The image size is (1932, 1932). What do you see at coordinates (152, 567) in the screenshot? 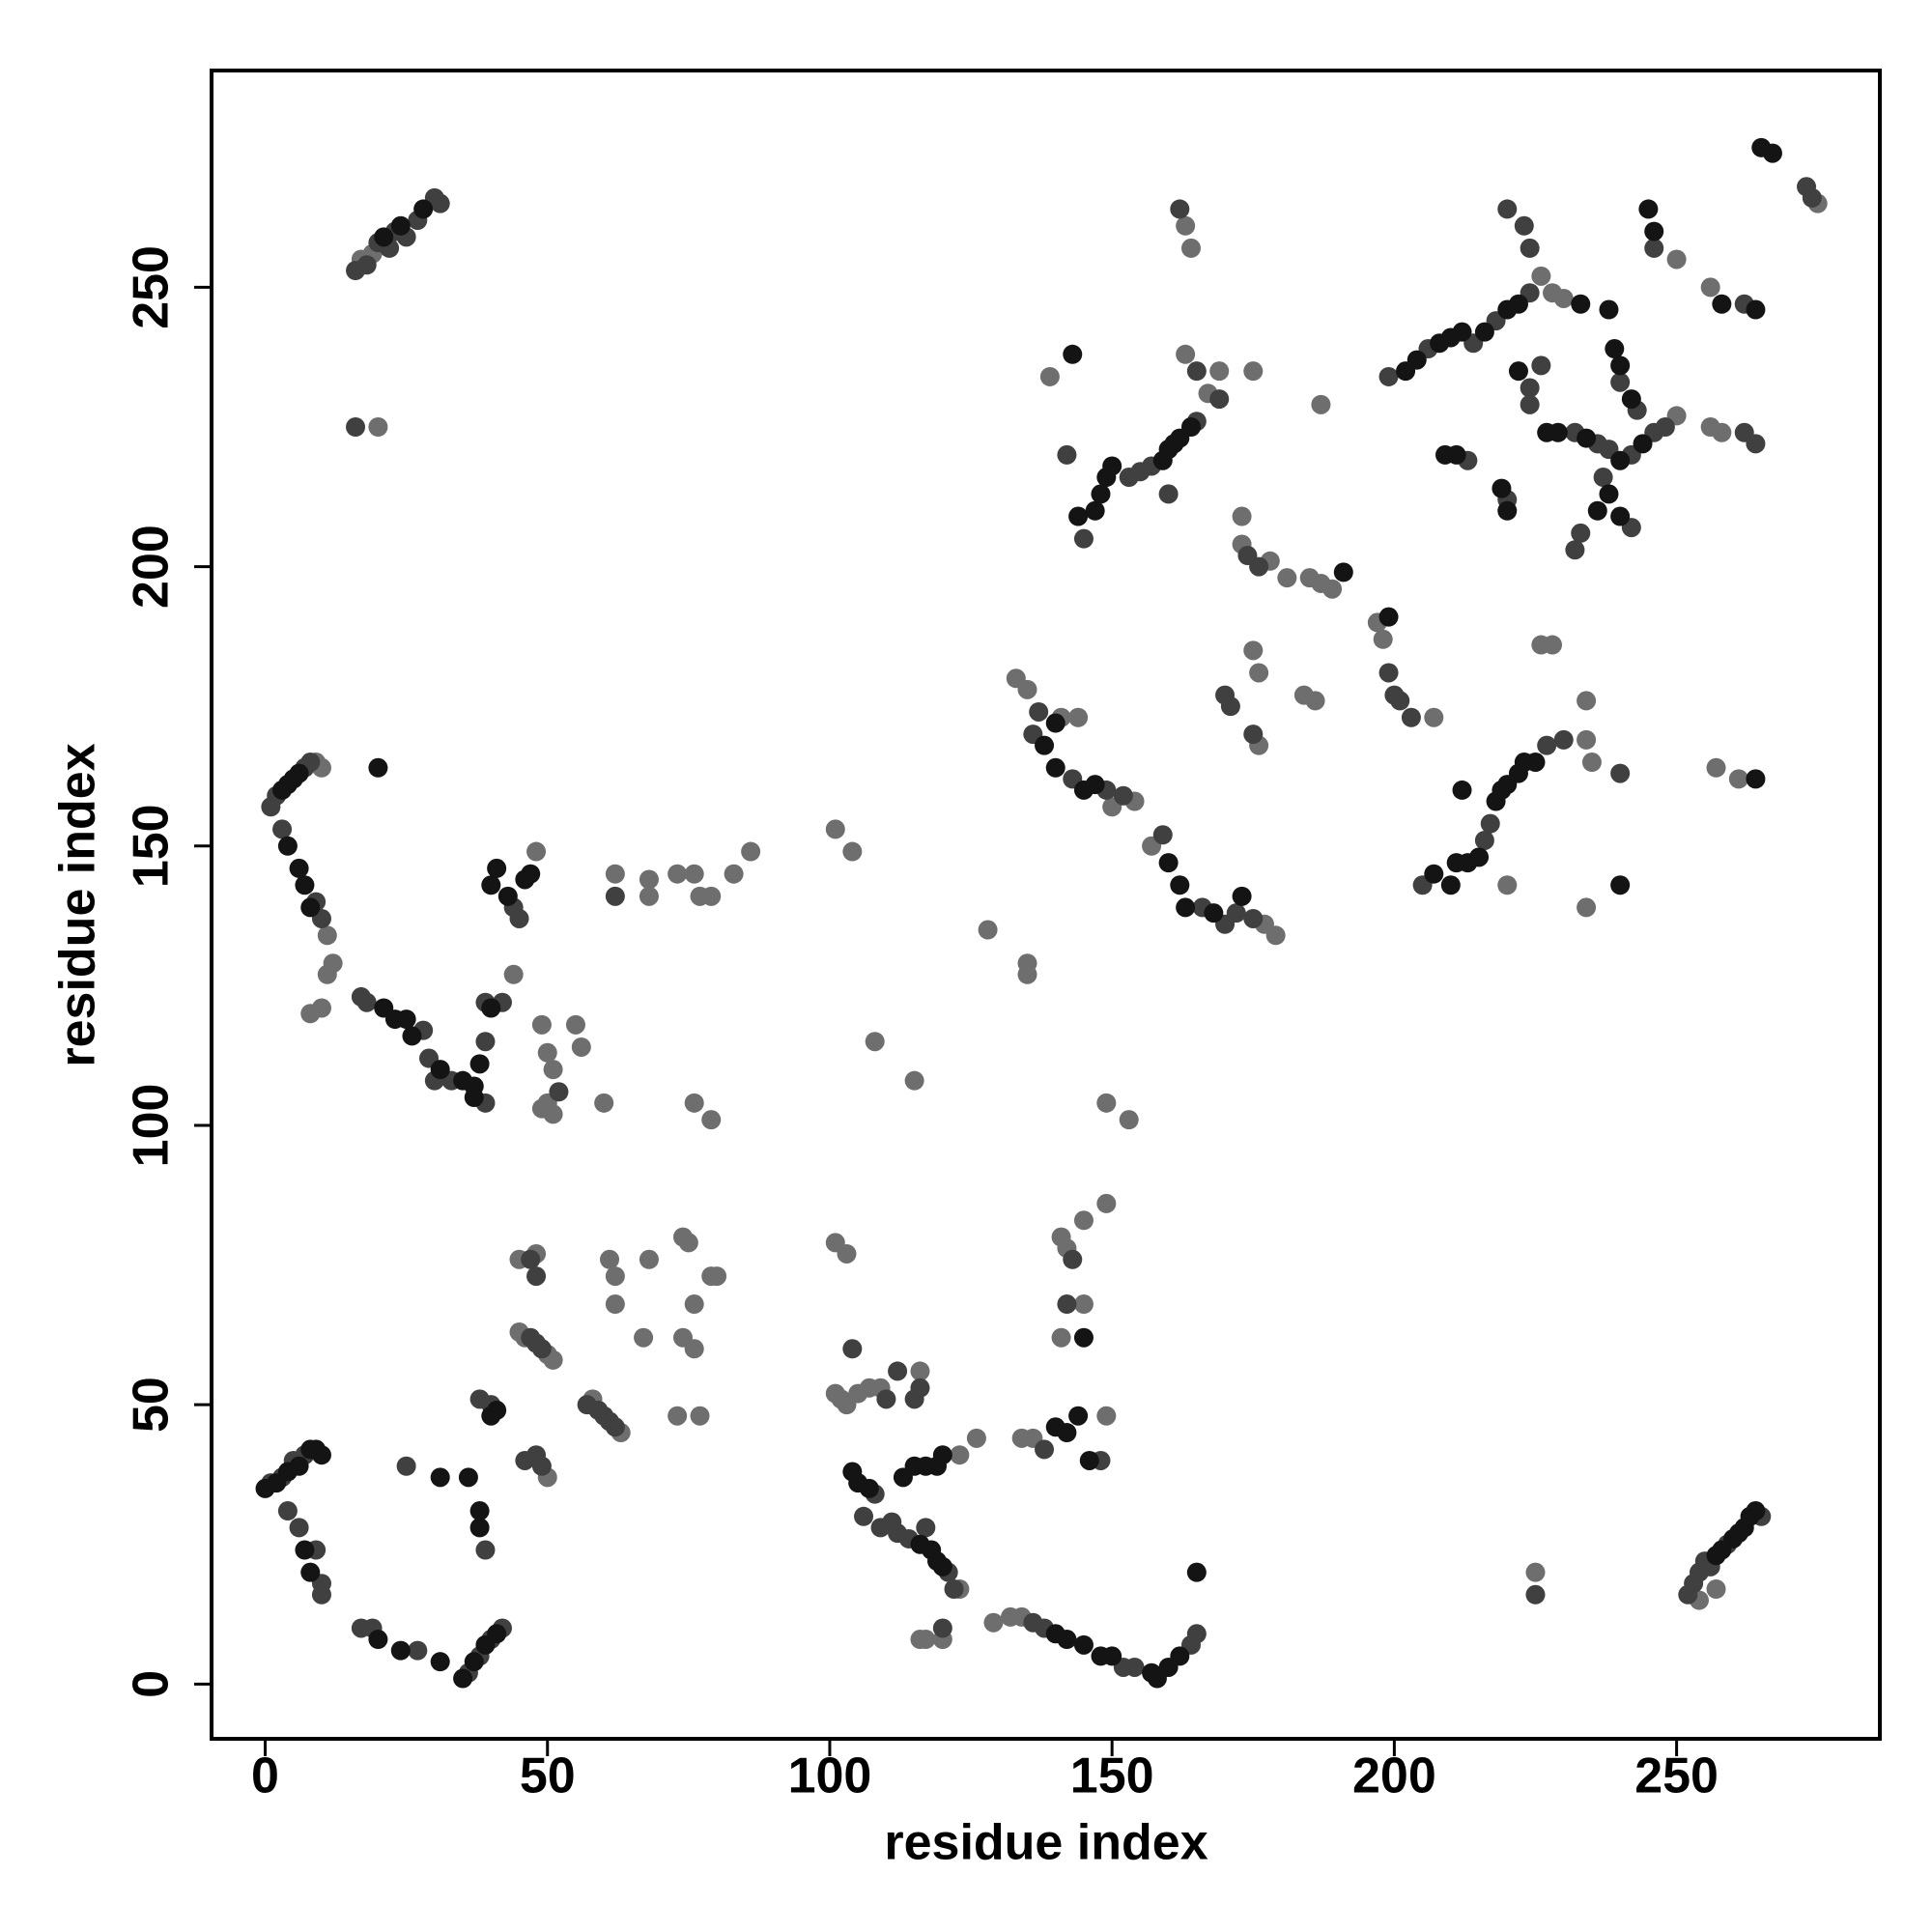
I see `y-tick-label: 200` at bounding box center [152, 567].